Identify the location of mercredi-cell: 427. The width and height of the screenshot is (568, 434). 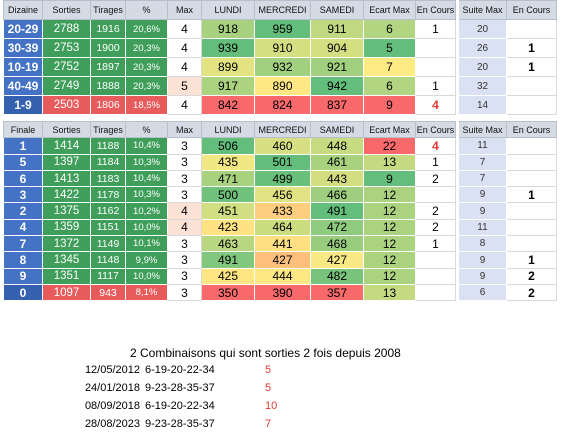
(282, 260).